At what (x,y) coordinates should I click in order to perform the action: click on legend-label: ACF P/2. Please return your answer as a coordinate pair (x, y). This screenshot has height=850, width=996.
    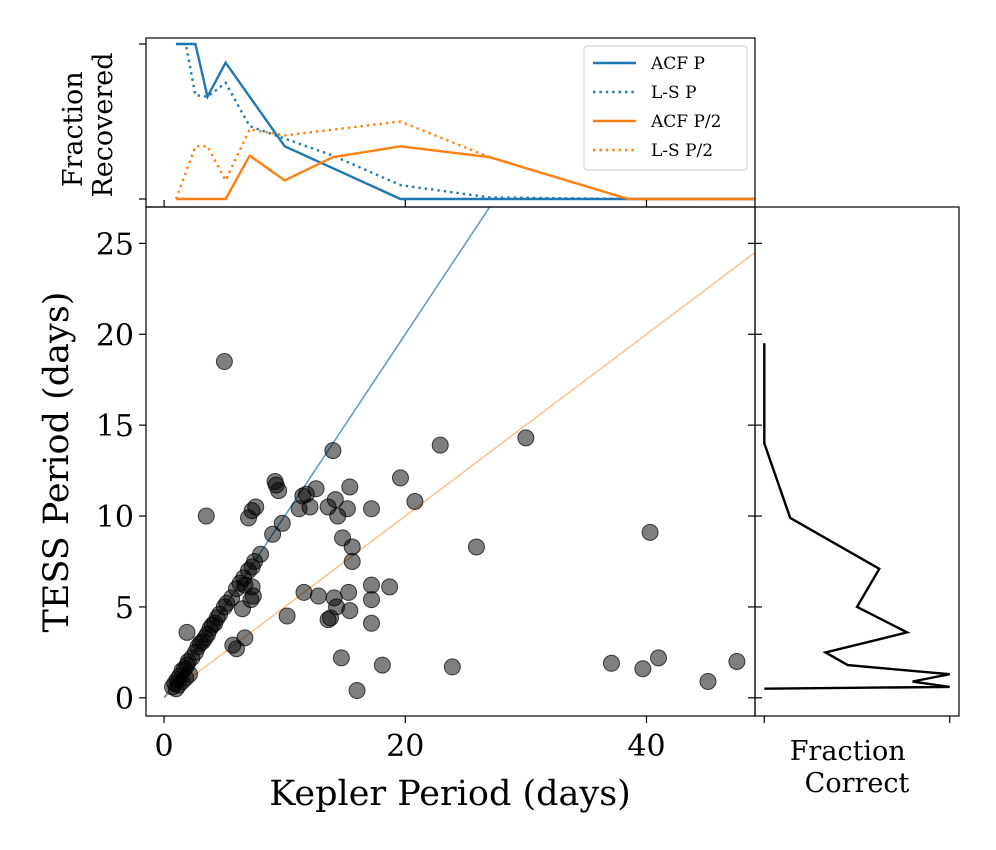
    Looking at the image, I should click on (685, 122).